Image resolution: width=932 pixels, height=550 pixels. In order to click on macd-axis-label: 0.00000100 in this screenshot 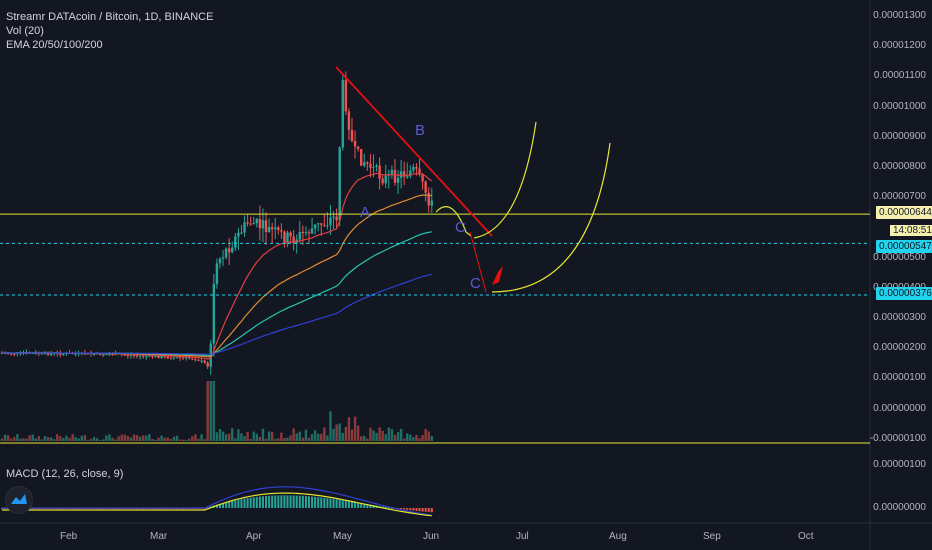, I will do `click(899, 464)`.